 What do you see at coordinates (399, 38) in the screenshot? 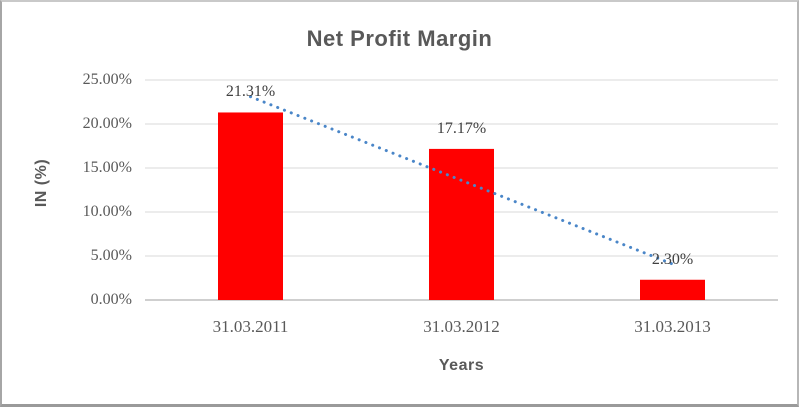
I see `chart-title: Net Profit Margin` at bounding box center [399, 38].